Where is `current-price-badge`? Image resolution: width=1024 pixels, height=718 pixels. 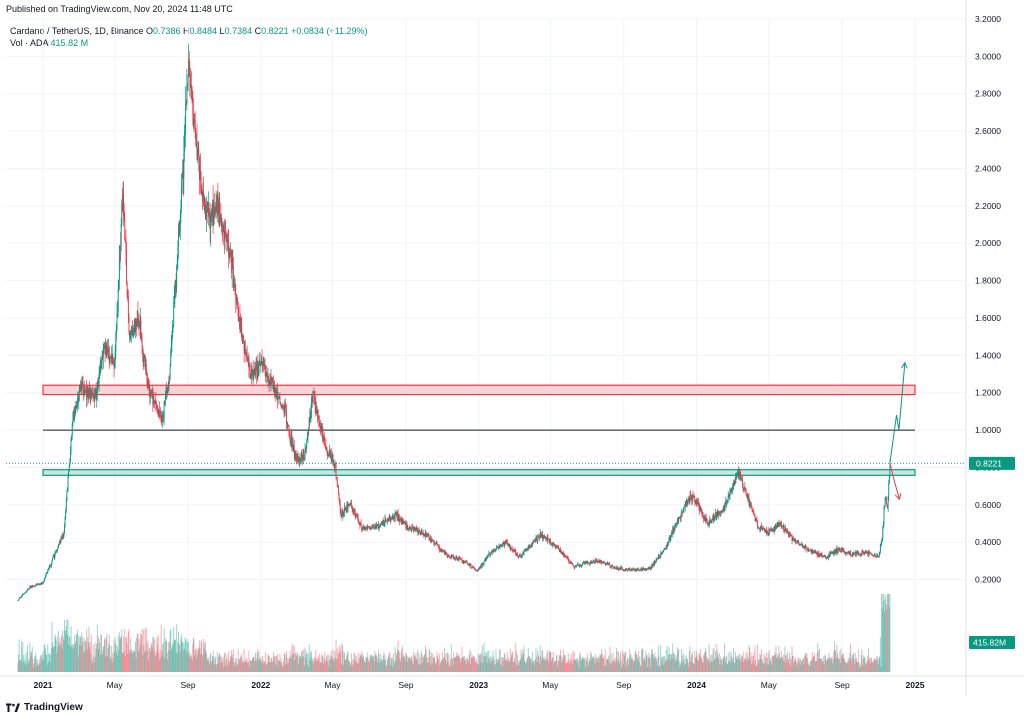 current-price-badge is located at coordinates (992, 463).